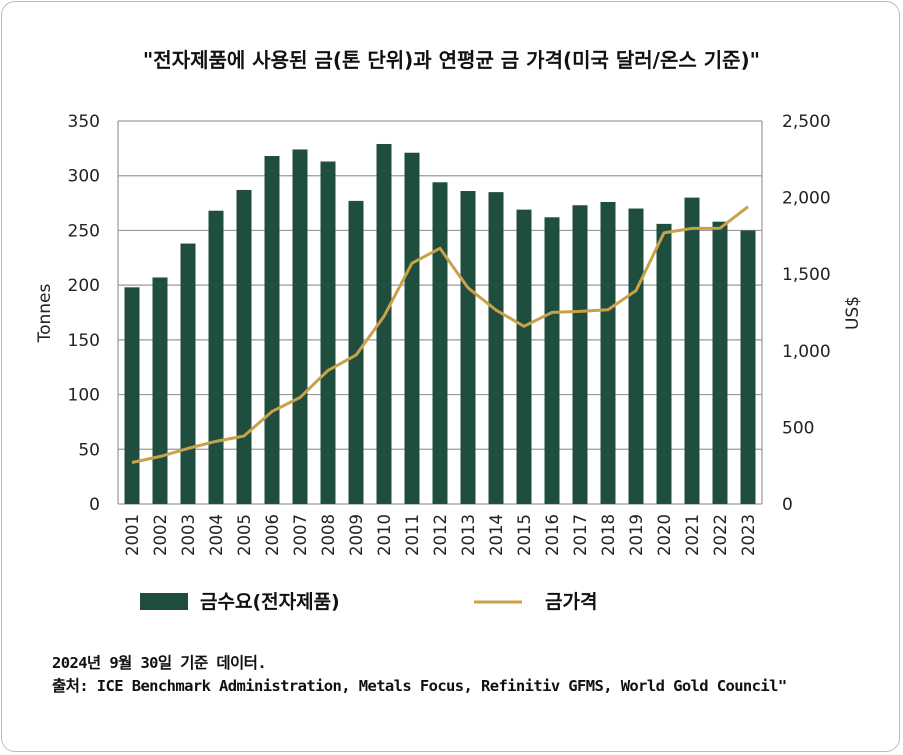 This screenshot has height=755, width=903. I want to click on bar-2012, so click(440, 343).